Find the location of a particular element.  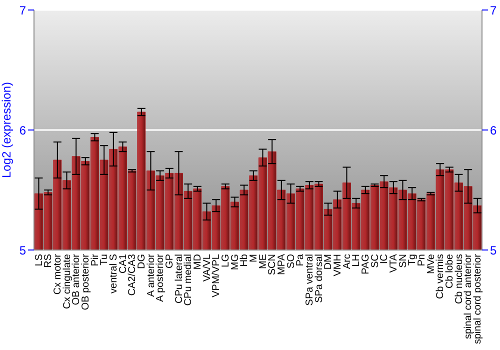

x-tick-label: SO is located at coordinates (291, 261).